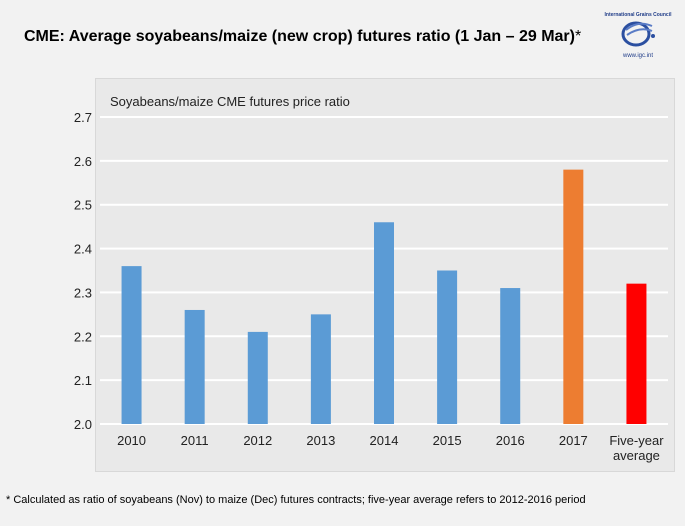  Describe the element at coordinates (83, 424) in the screenshot. I see `y-tick-label: 2.0` at that location.